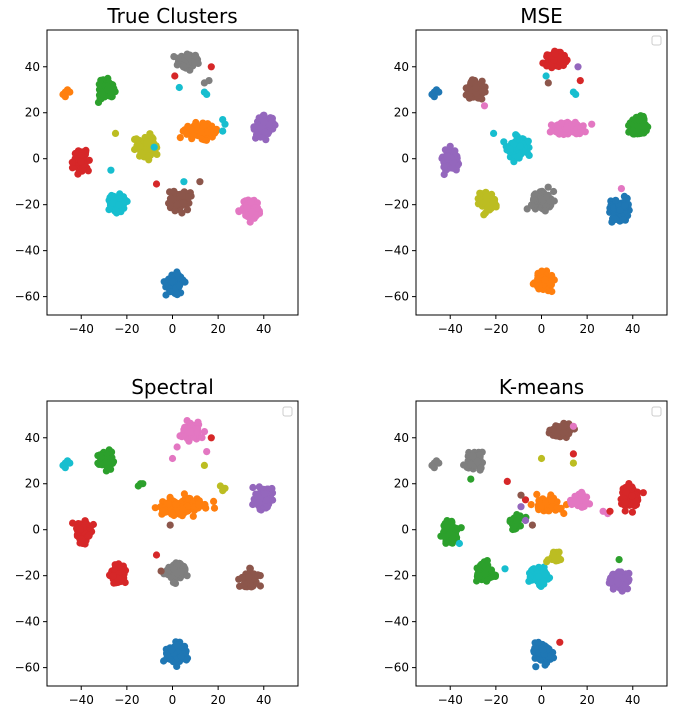 The image size is (675, 713). I want to click on scatter-points, so click(168, 544).